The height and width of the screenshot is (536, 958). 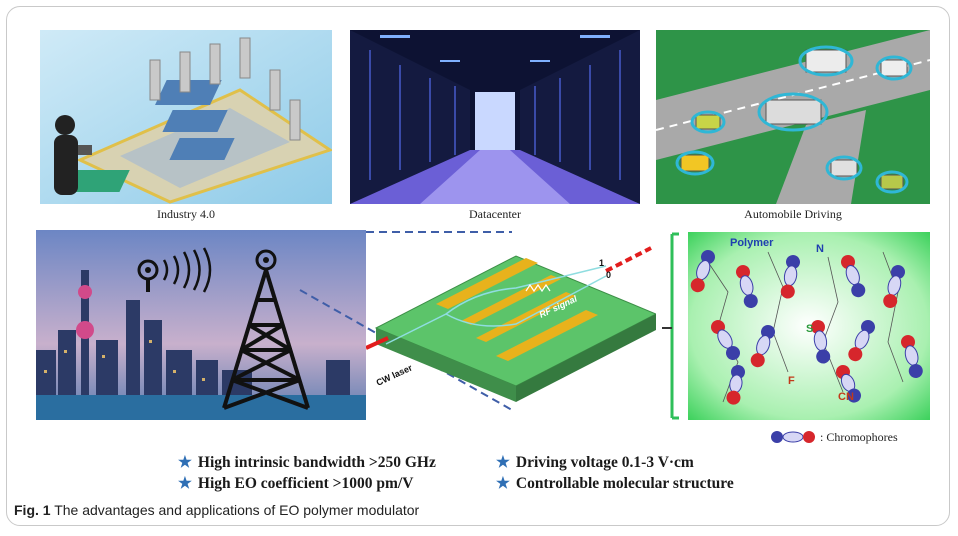 What do you see at coordinates (601, 263) in the screenshot?
I see `bit-one-label: 1` at bounding box center [601, 263].